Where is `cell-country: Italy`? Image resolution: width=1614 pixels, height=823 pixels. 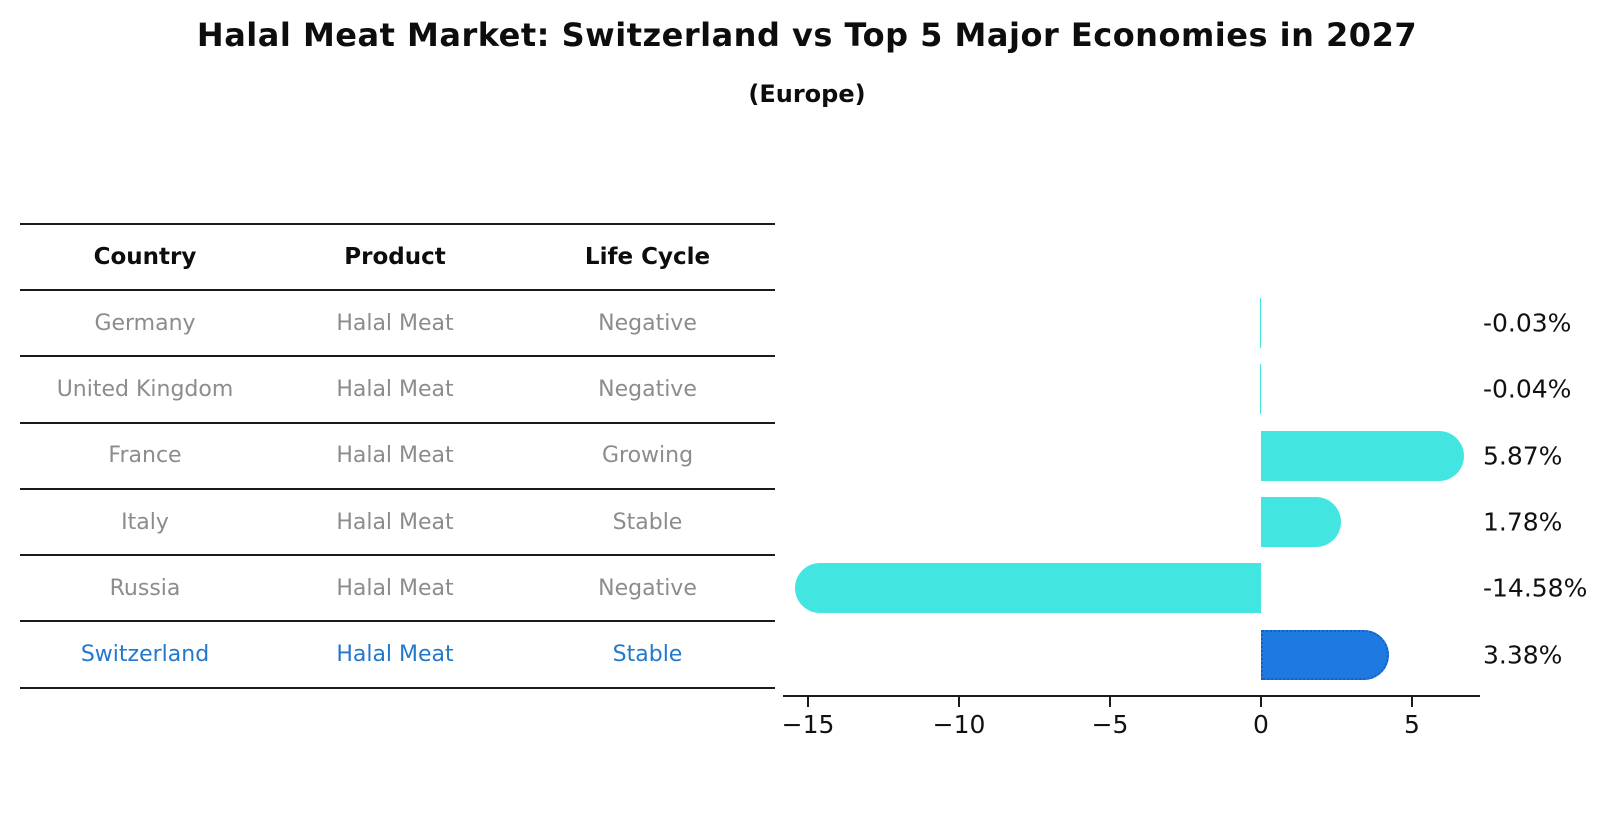 cell-country: Italy is located at coordinates (145, 522).